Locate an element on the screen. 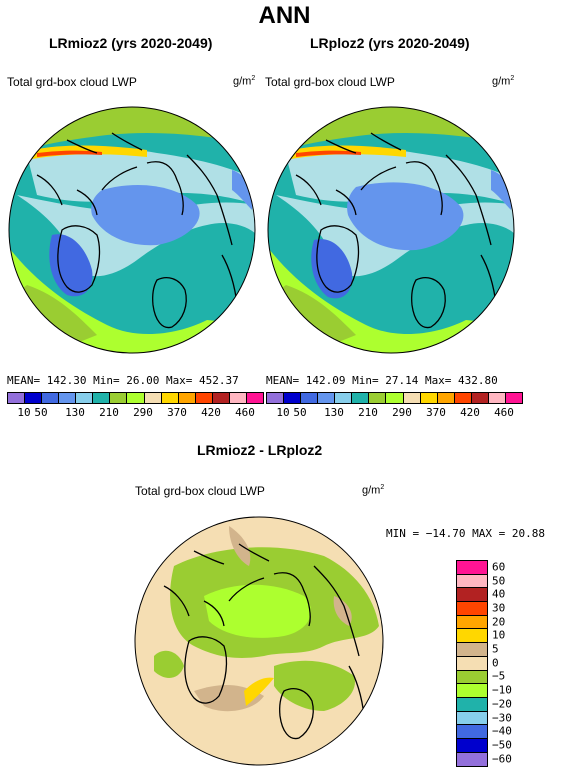 The width and height of the screenshot is (569, 771). panel1-map is located at coordinates (132, 230).